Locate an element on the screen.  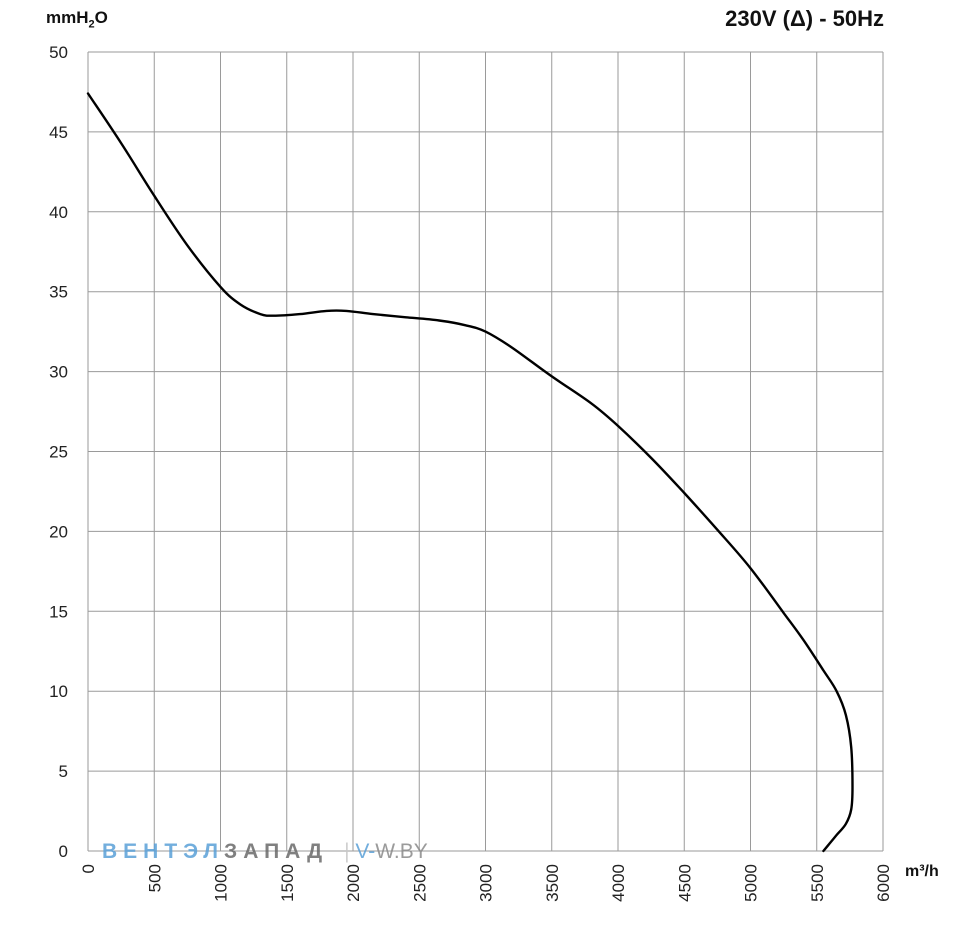
x-tick-label: 5000 is located at coordinates (751, 883).